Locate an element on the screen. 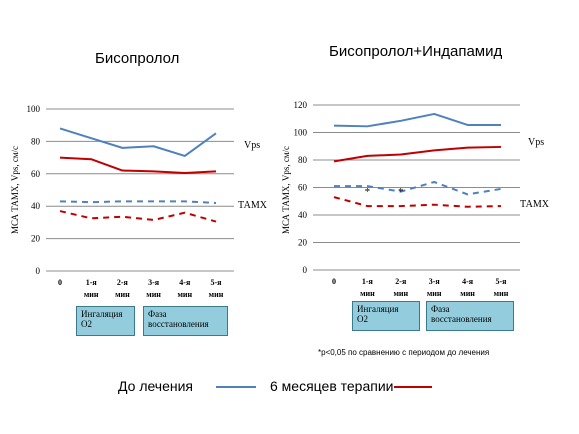 The image size is (579, 434). left-annotation-tamx: ТАМХ is located at coordinates (253, 205).